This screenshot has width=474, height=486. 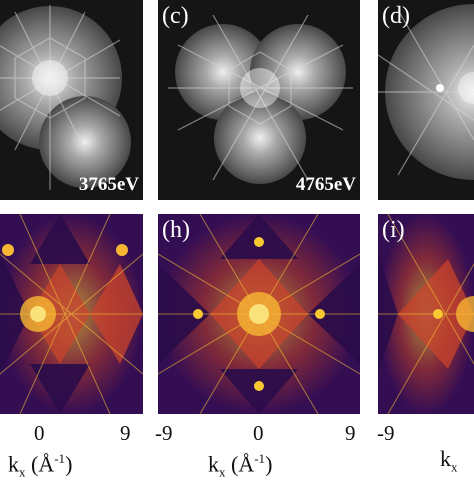 I want to click on x-axis-label-panel1: kx (Å-1), so click(x=40, y=465).